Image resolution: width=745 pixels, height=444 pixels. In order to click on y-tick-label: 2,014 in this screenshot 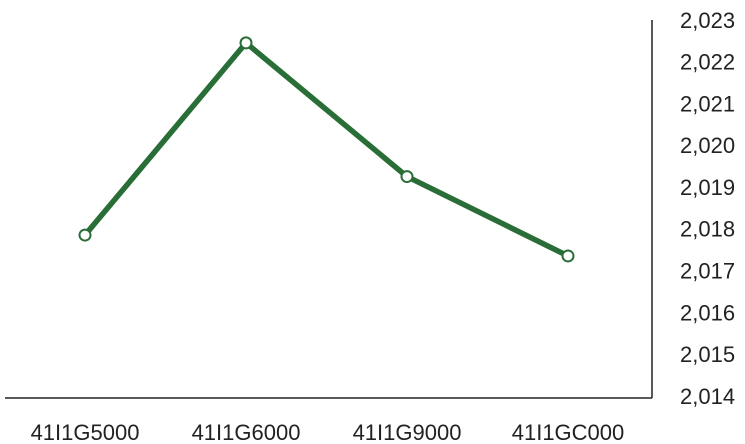, I will do `click(707, 396)`.